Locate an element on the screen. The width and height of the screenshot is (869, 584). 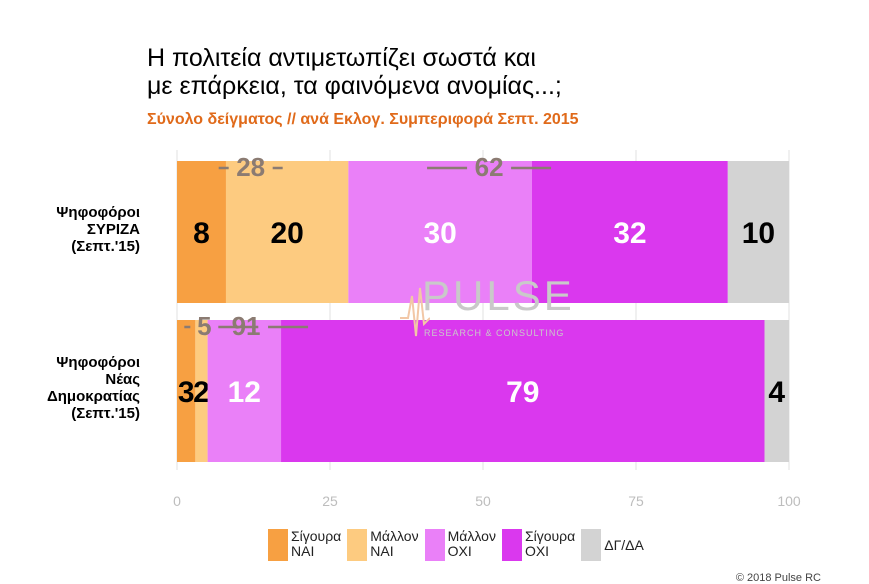
group-total-label: 28 is located at coordinates (250, 167).